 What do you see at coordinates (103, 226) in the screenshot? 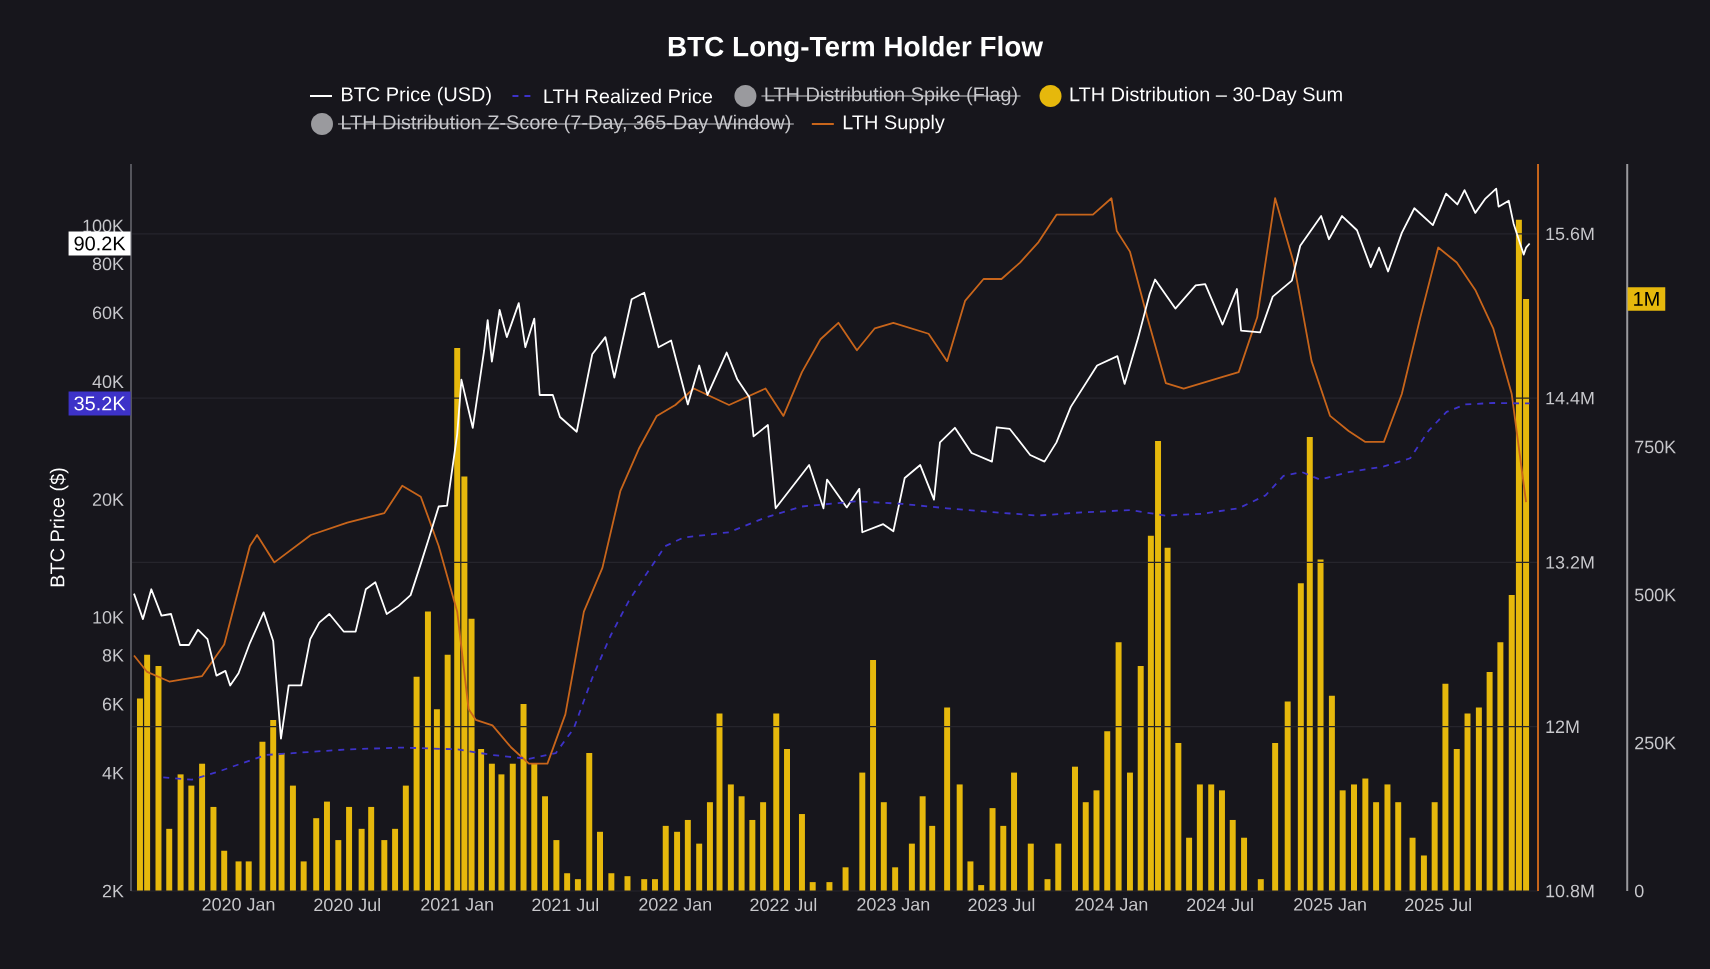
I see `y-tick-label: 100K` at bounding box center [103, 226].